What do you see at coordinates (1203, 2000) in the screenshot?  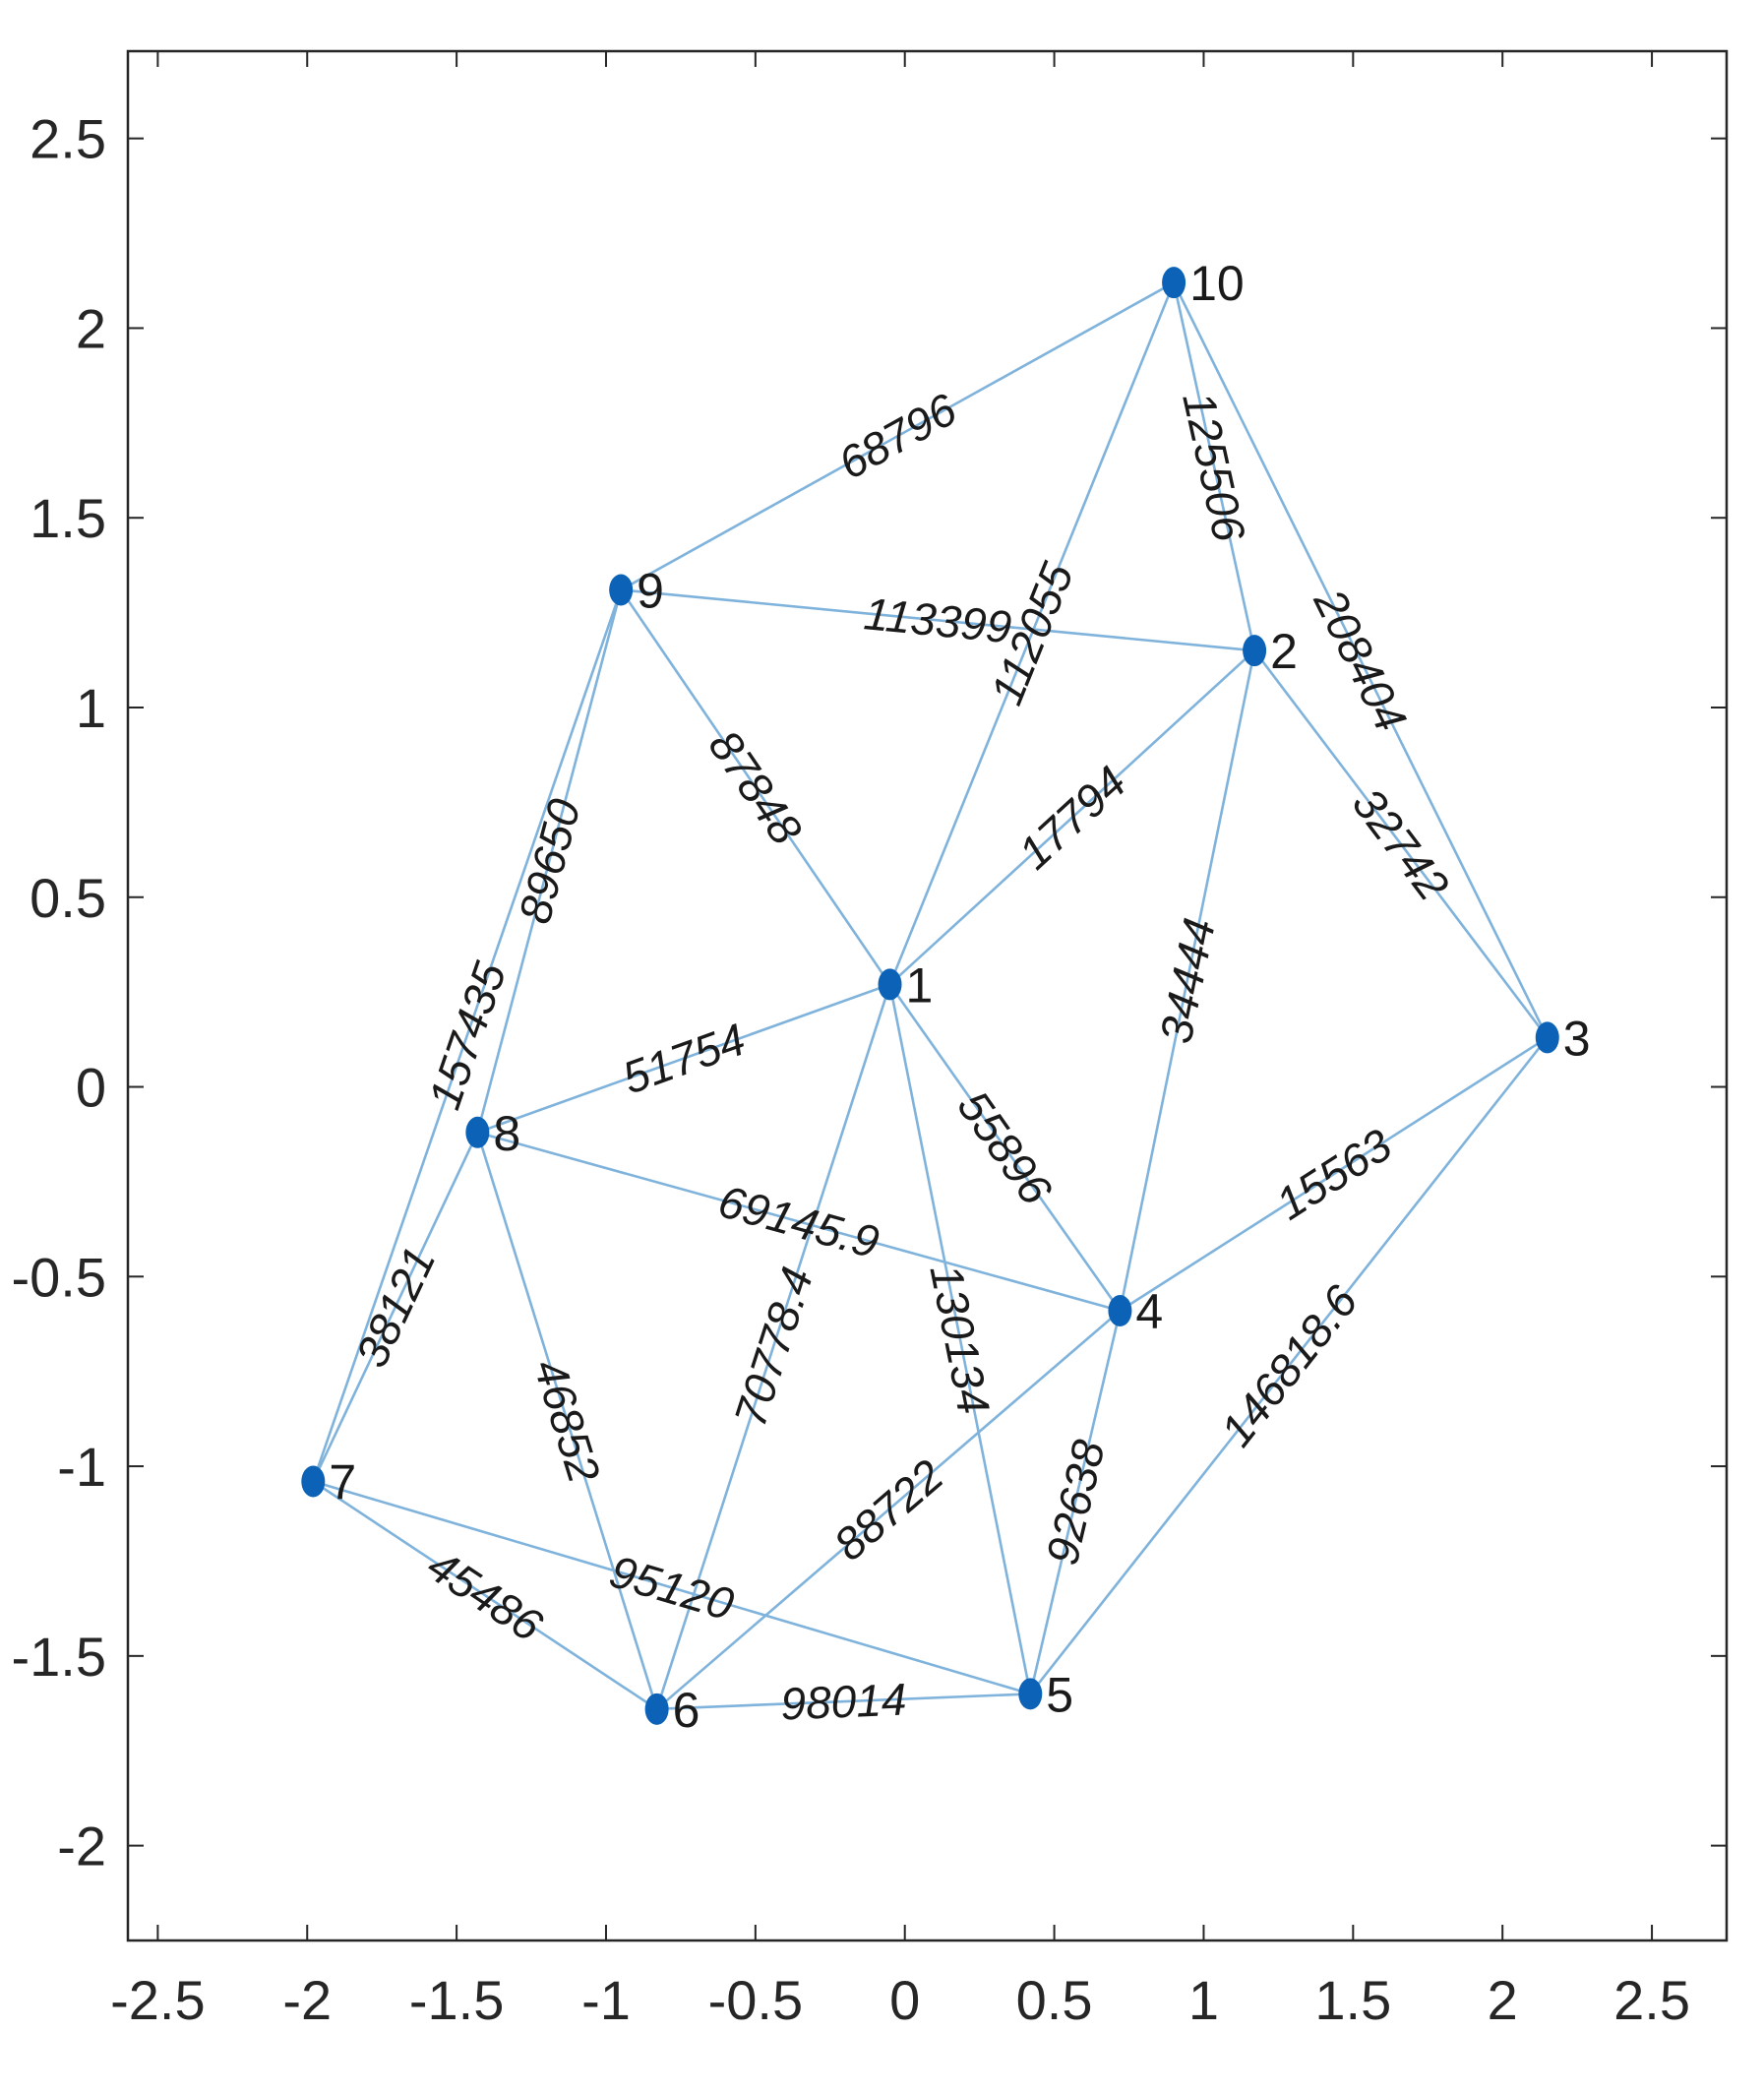 I see `x-tick-label: 1` at bounding box center [1203, 2000].